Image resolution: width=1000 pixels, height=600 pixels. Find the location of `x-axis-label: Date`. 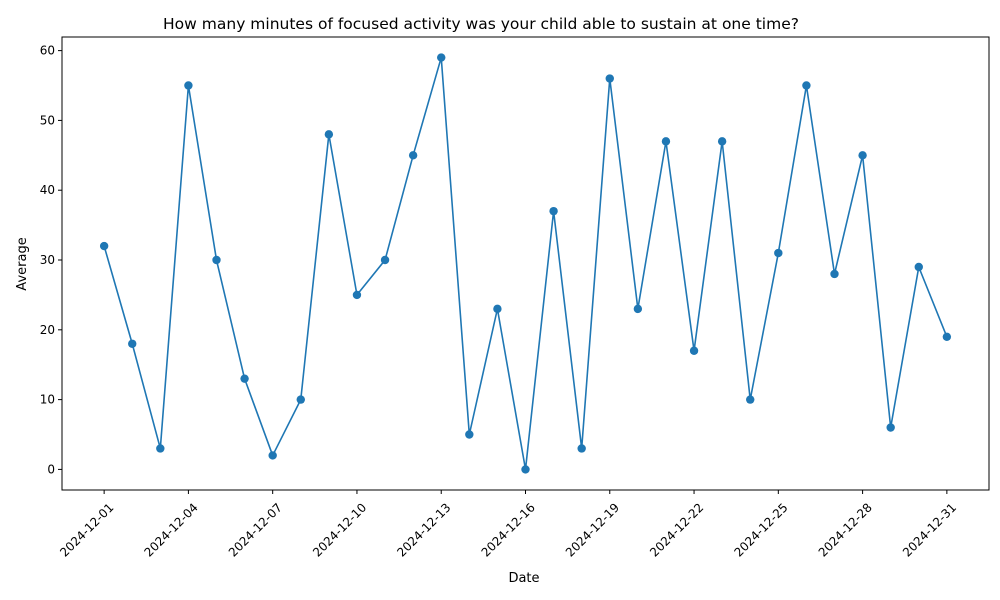

x-axis-label: Date is located at coordinates (523, 578).